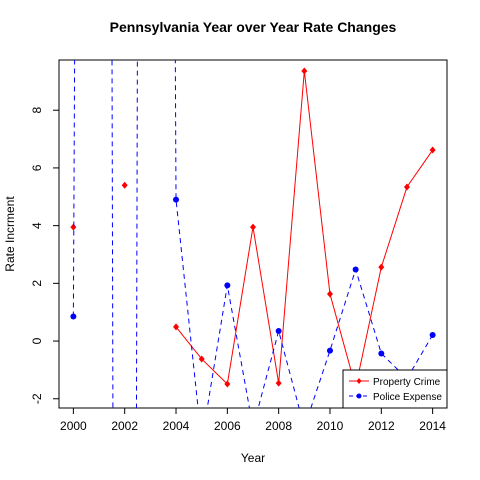 This screenshot has width=480, height=480. What do you see at coordinates (73, 426) in the screenshot?
I see `x-tick-label: 2000` at bounding box center [73, 426].